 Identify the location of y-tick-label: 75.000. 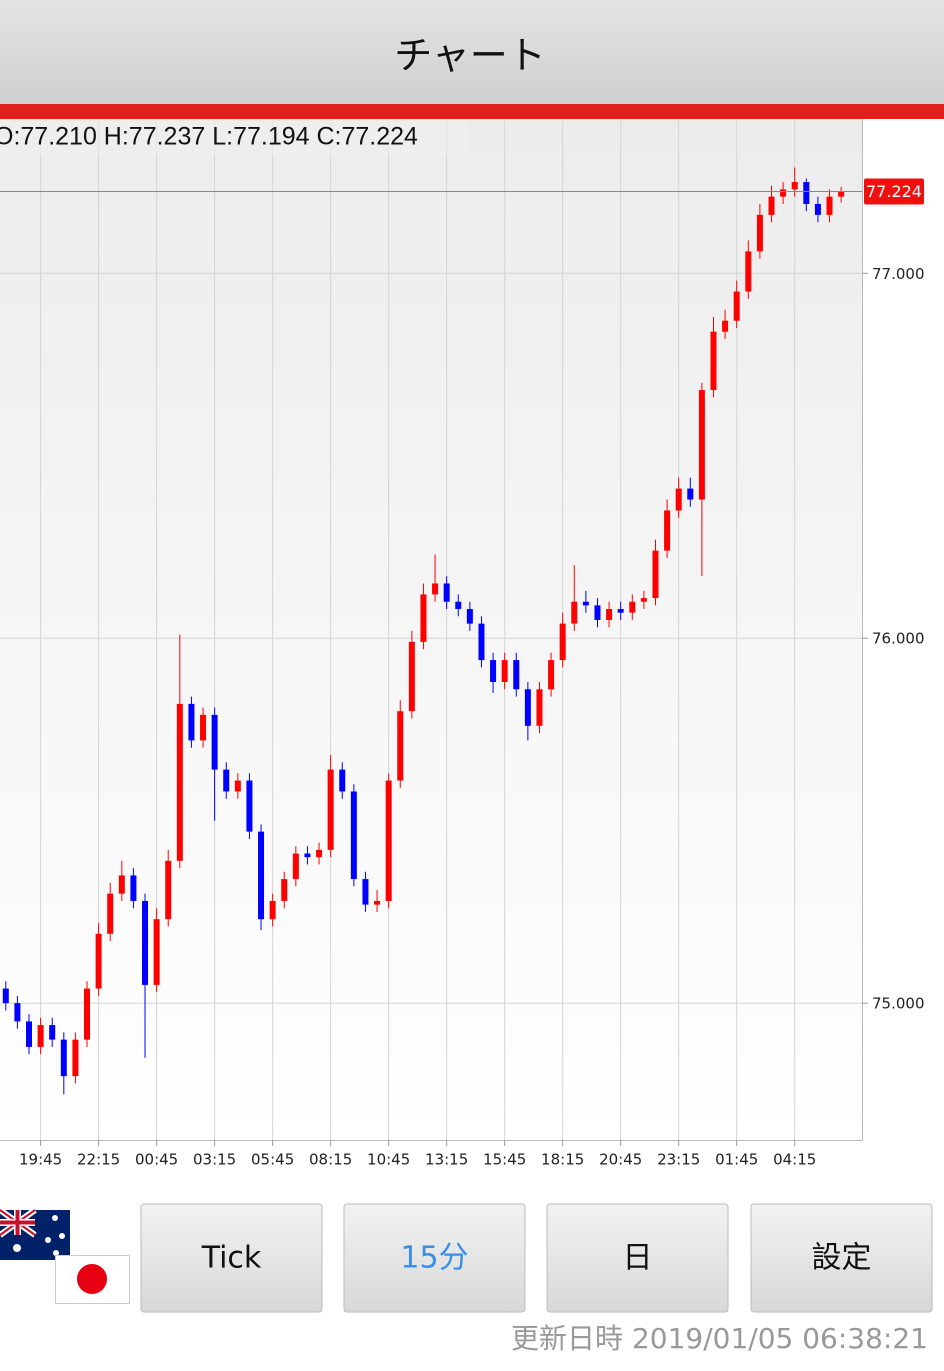
(898, 1004).